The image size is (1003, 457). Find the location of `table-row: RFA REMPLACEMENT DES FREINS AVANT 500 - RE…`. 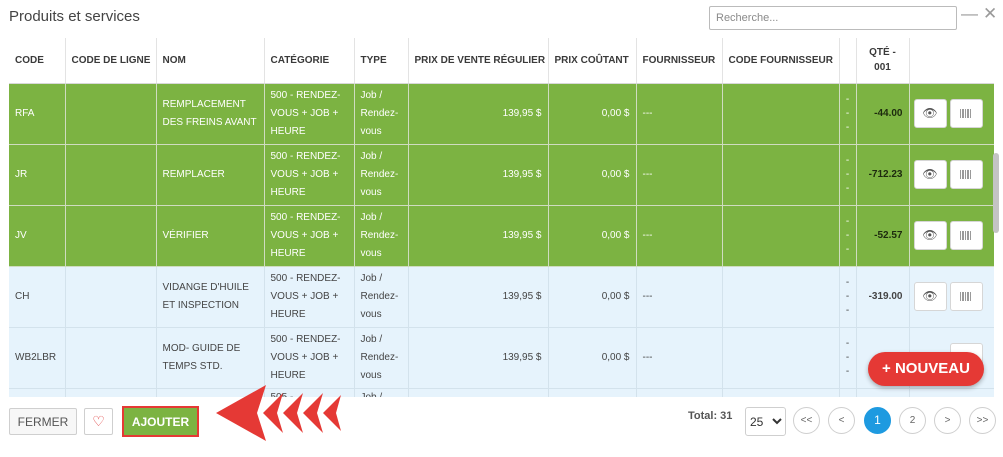

table-row: RFA REMPLACEMENT DES FREINS AVANT 500 - RE… is located at coordinates (501, 114).